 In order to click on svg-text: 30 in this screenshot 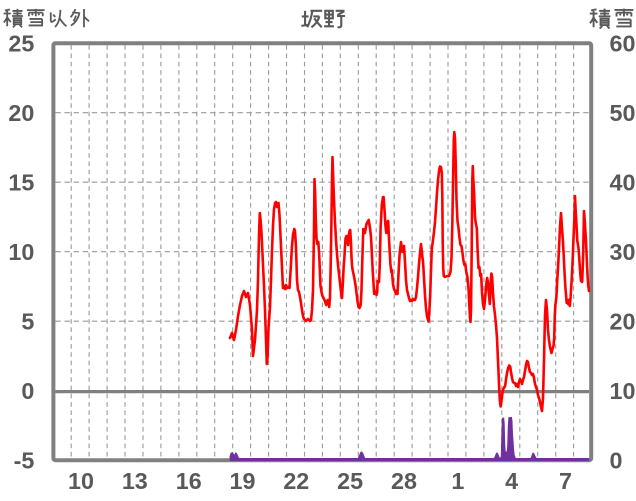, I will do `click(623, 252)`.